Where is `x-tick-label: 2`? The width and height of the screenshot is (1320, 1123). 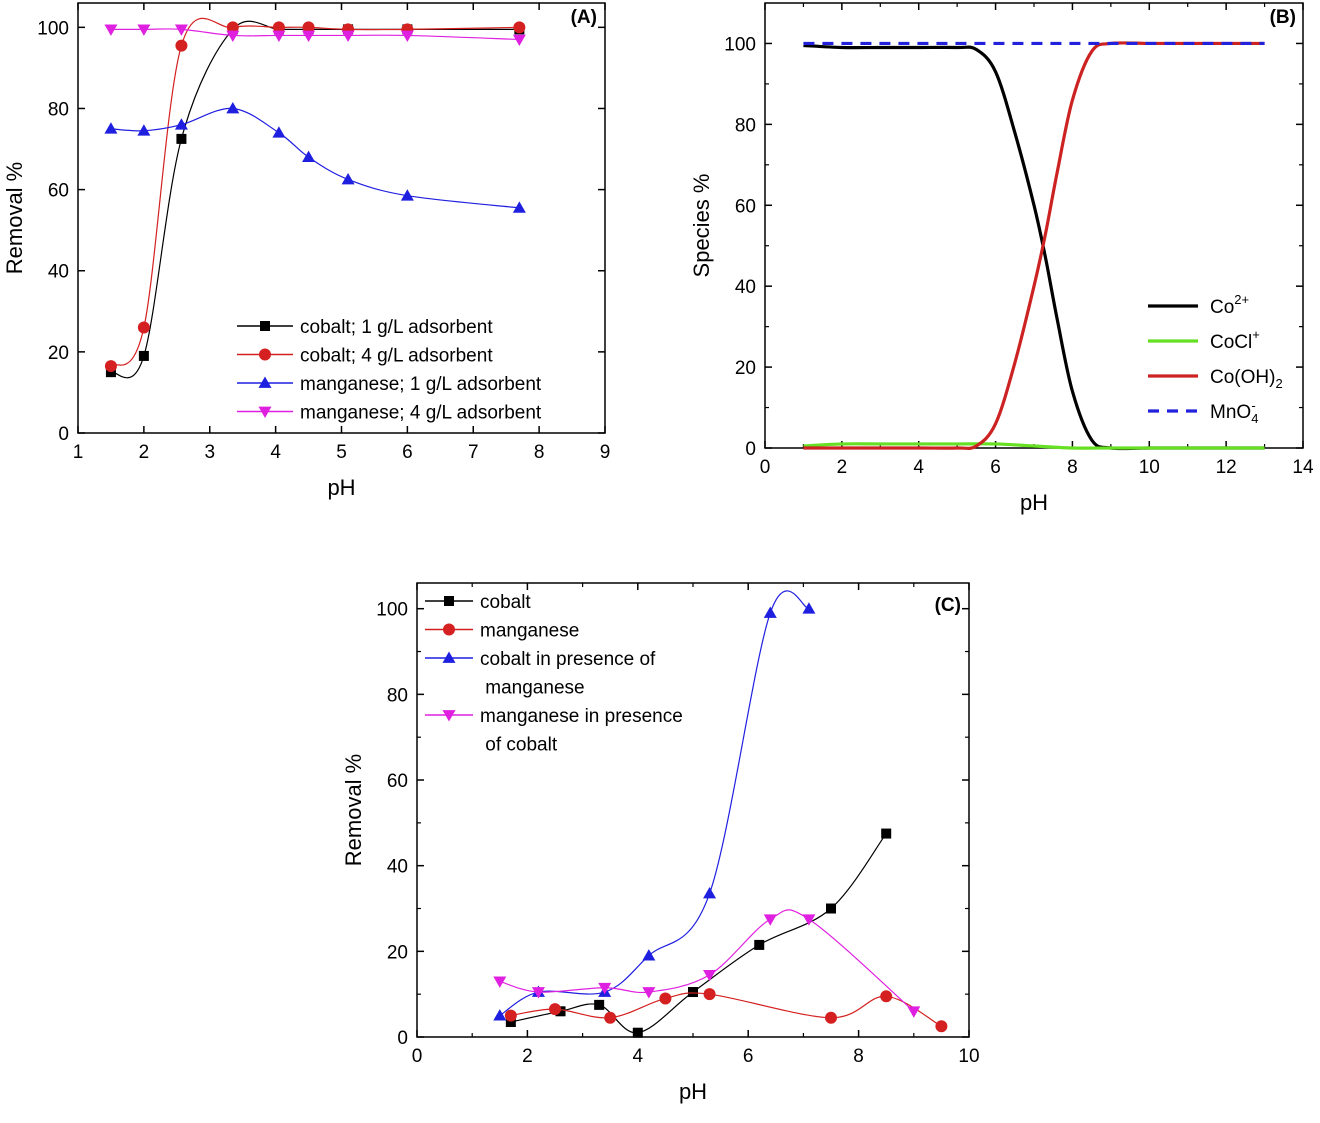 x-tick-label: 2 is located at coordinates (842, 467).